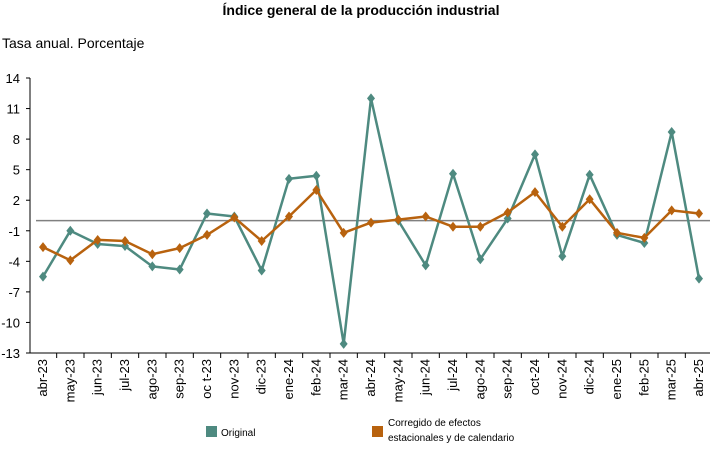  I want to click on x-tick-label: may-24, so click(397, 380).